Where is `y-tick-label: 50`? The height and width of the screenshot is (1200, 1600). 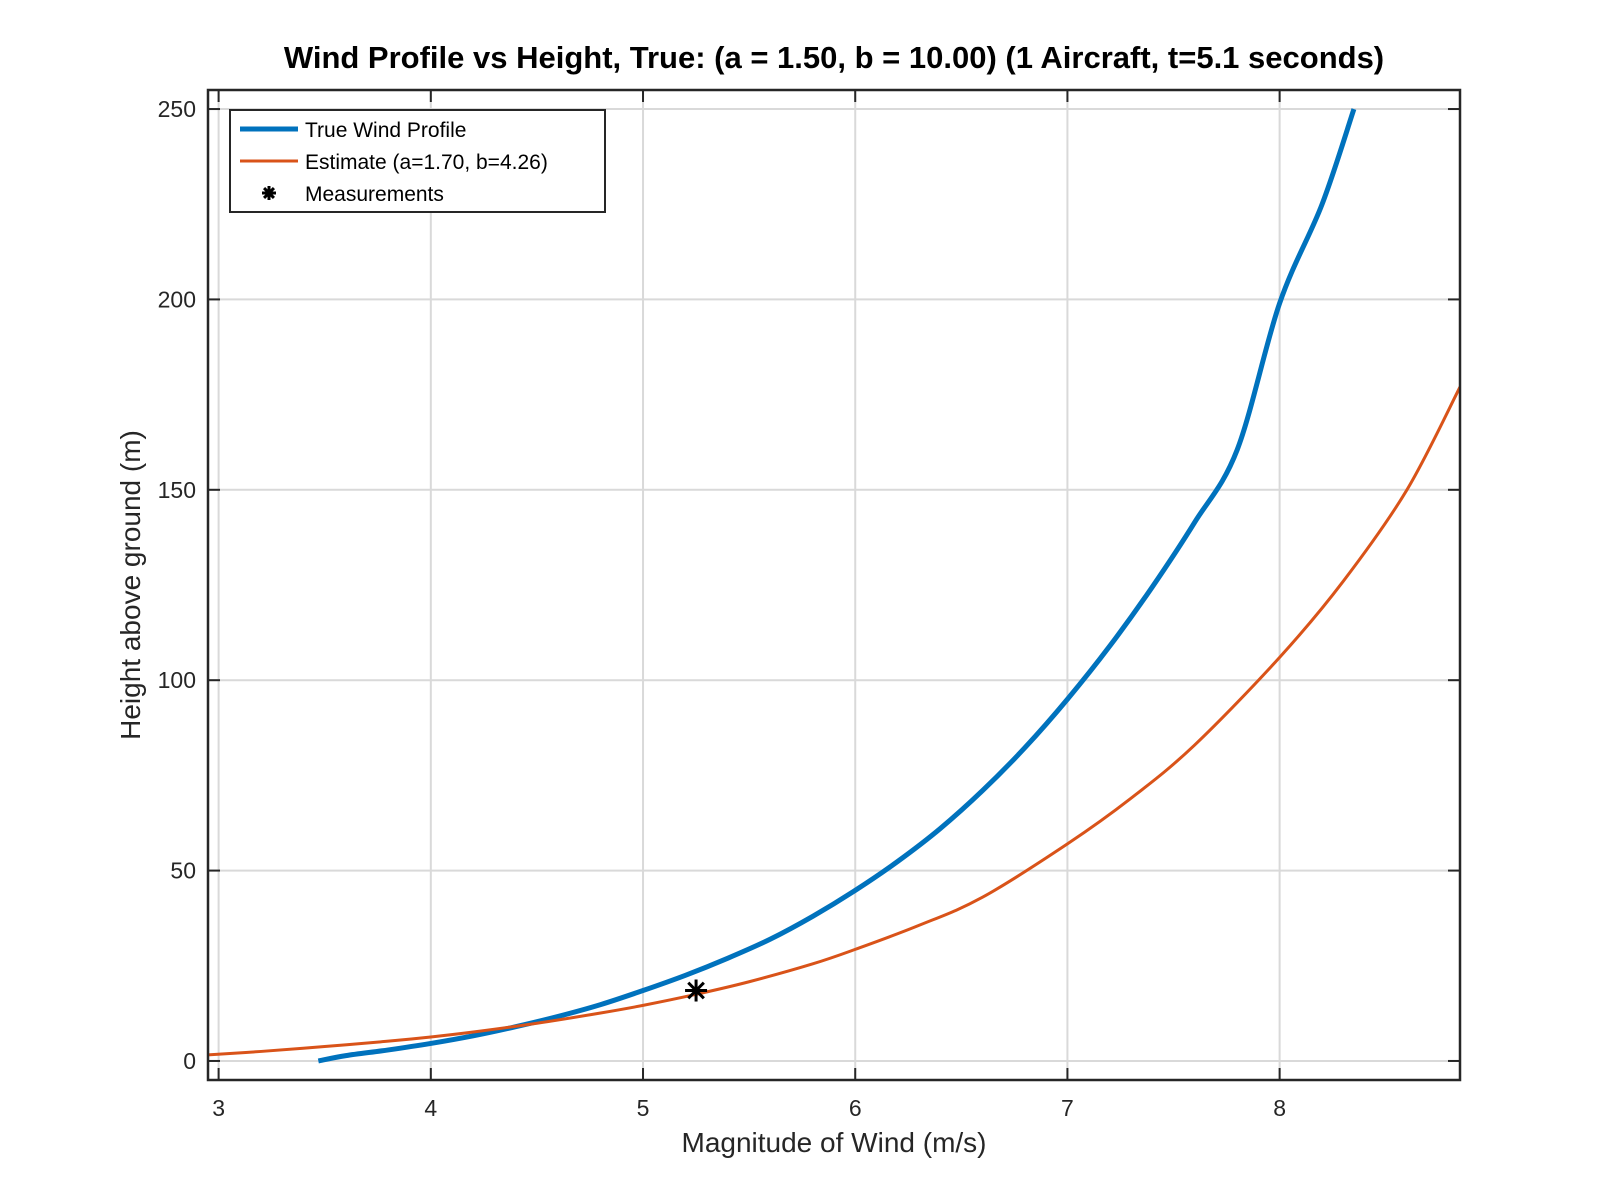
y-tick-label: 50 is located at coordinates (183, 871).